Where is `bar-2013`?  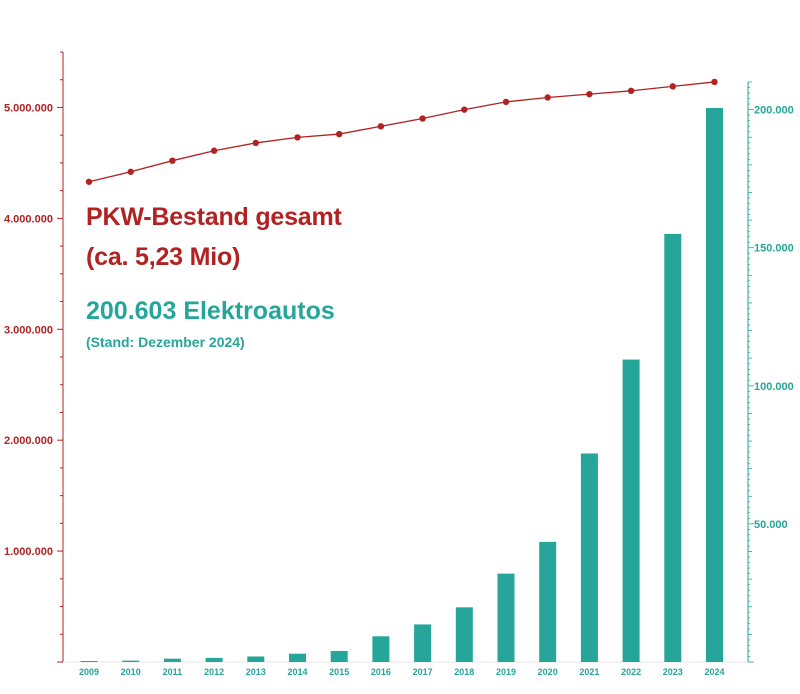
bar-2013 is located at coordinates (256, 659).